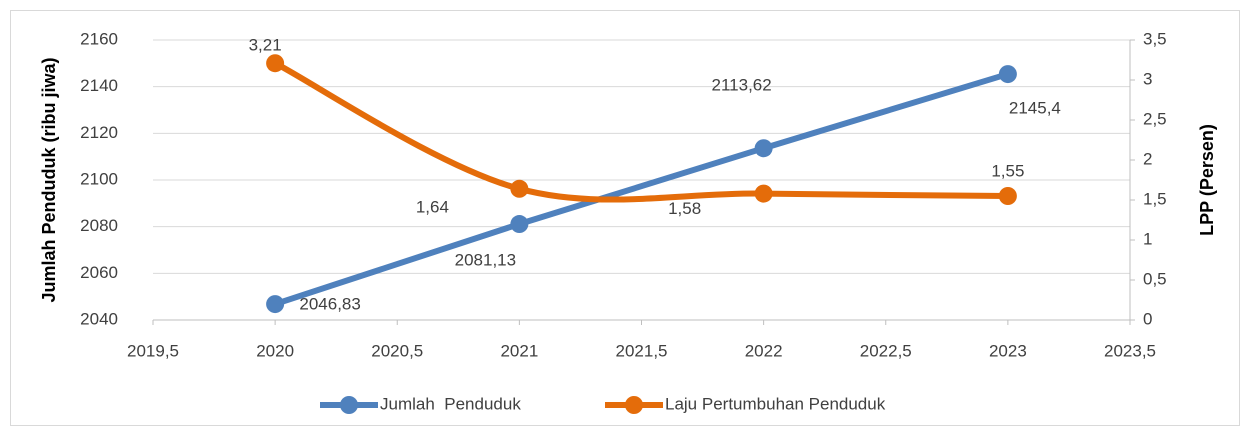  I want to click on x-tick-label: 2020,5, so click(397, 350).